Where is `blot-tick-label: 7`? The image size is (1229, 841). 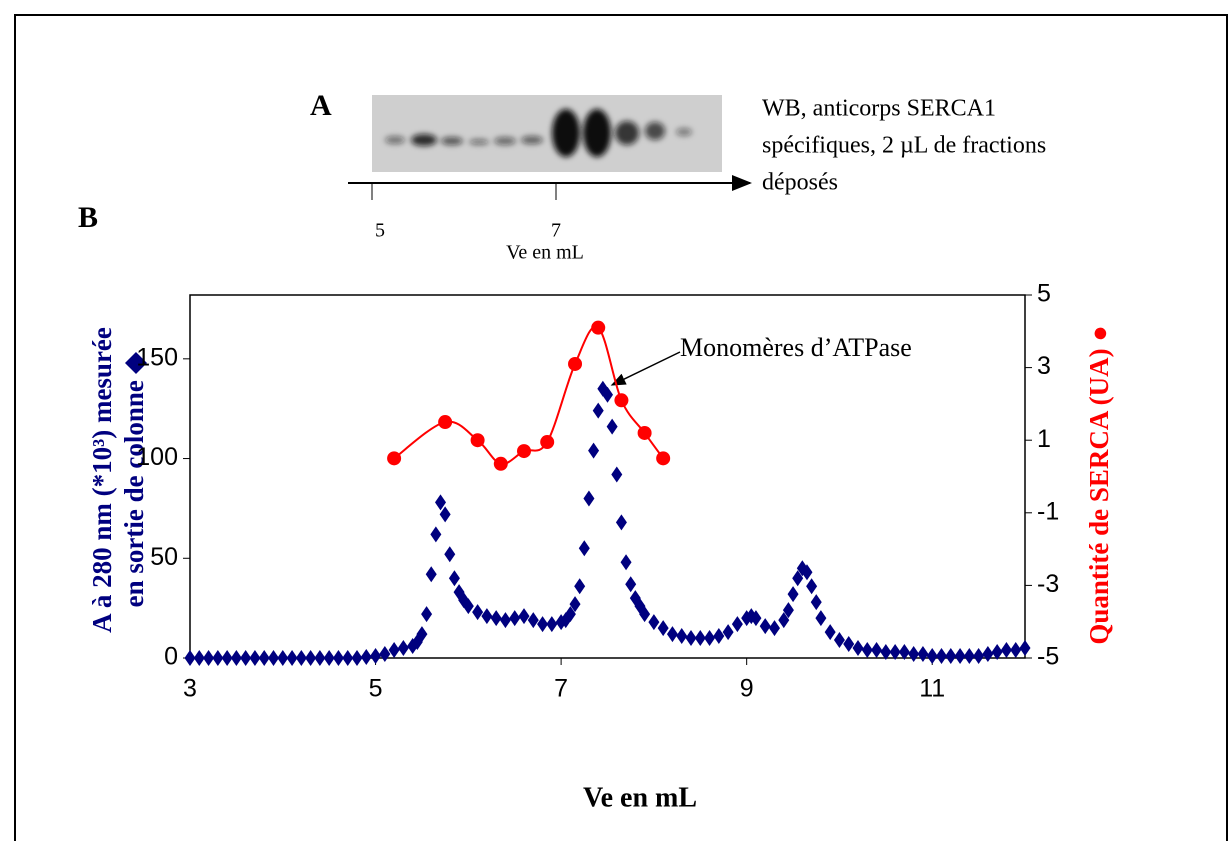 blot-tick-label: 7 is located at coordinates (556, 231).